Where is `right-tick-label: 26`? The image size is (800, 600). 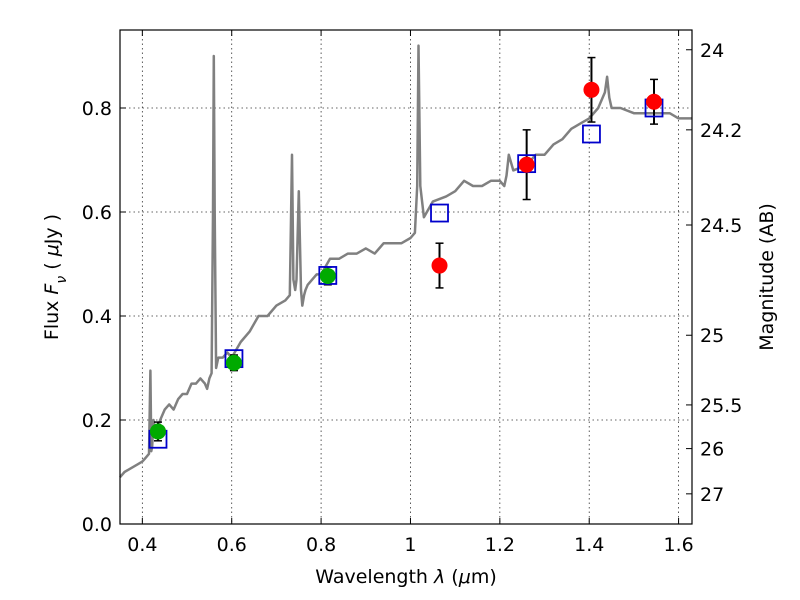 right-tick-label: 26 is located at coordinates (712, 450).